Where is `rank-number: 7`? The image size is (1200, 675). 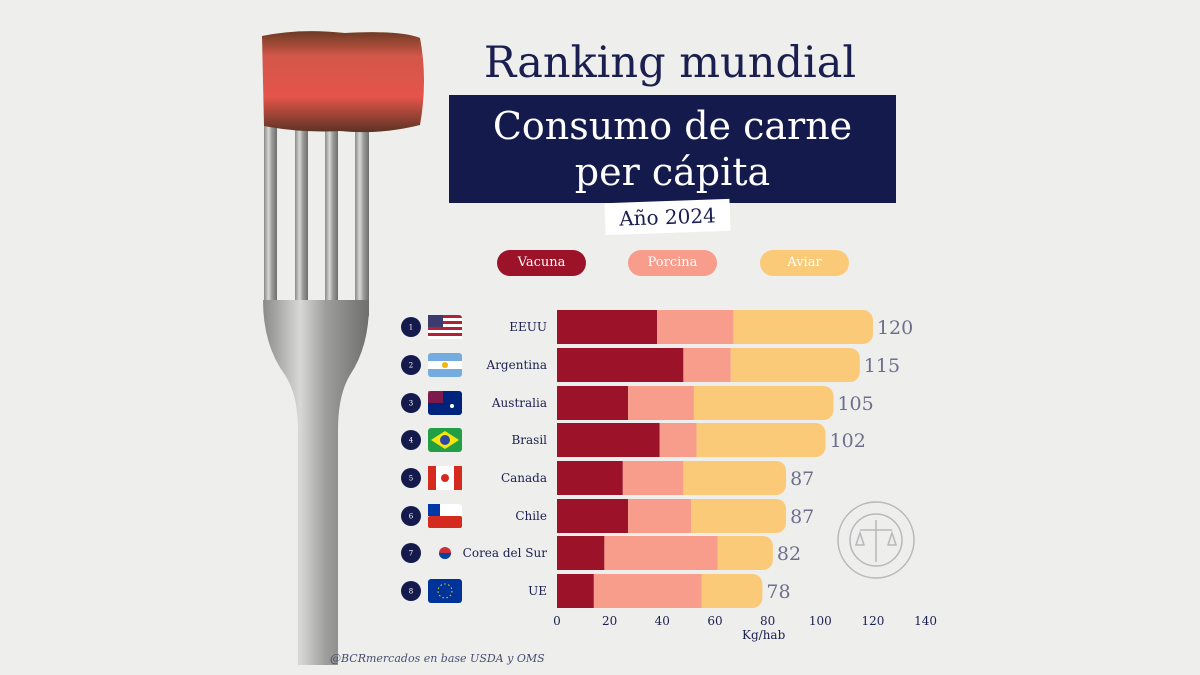 rank-number: 7 is located at coordinates (411, 554).